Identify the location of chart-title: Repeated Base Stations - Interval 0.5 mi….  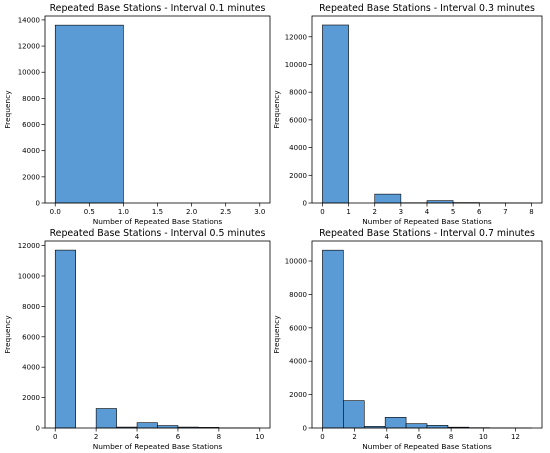
(158, 233).